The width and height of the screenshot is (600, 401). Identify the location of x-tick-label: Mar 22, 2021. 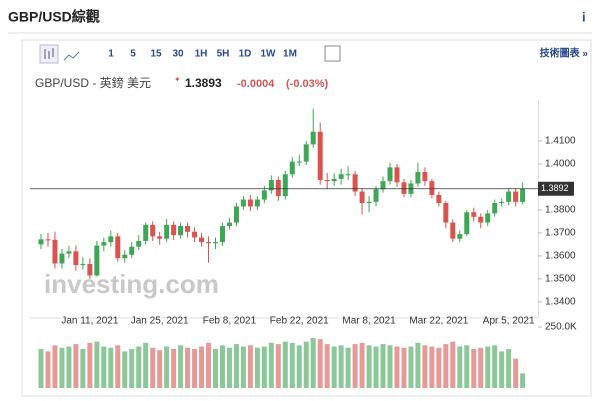
(438, 321).